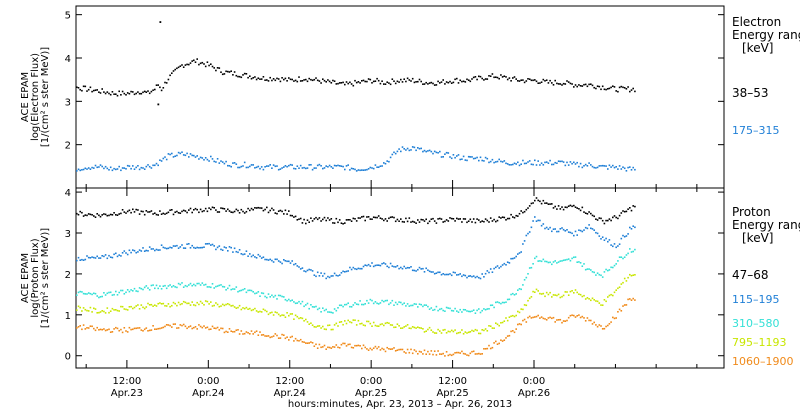 This screenshot has width=800, height=410. I want to click on x-tick-date-label: Apr.25, so click(371, 393).